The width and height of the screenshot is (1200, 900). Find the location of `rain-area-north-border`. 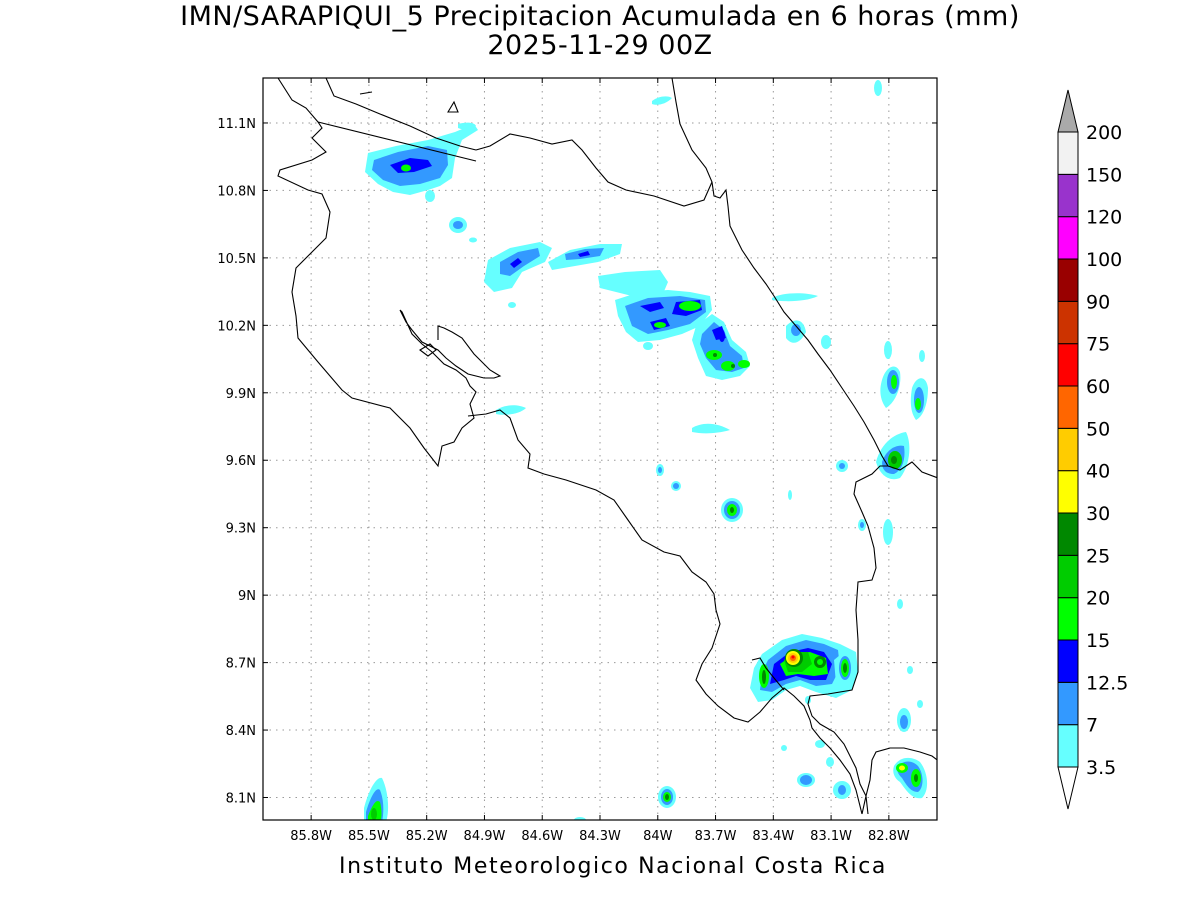

rain-area-north-border is located at coordinates (421, 162).